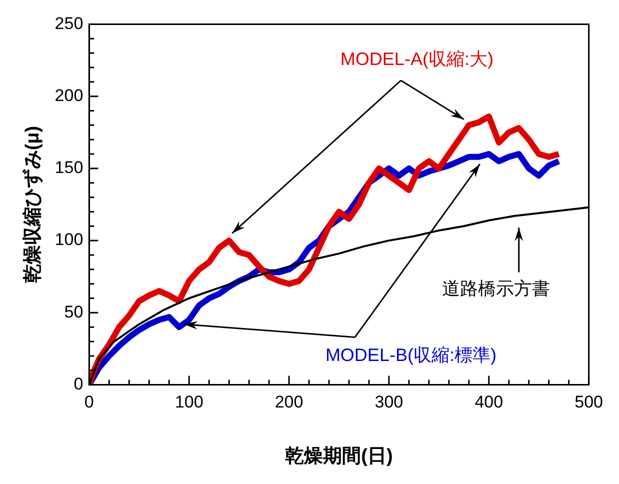  What do you see at coordinates (33, 205) in the screenshot?
I see `y-axis-title: 乾燥収縮ひずみ(μ)` at bounding box center [33, 205].